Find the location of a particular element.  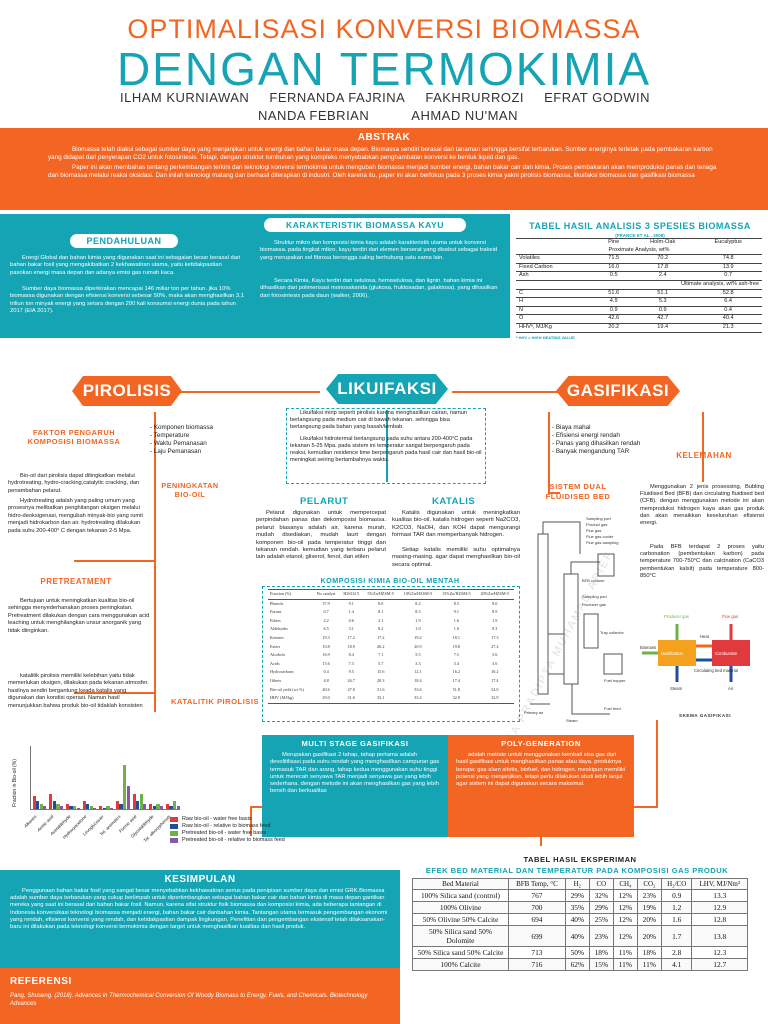

bio-table-cell: Acids is located at coordinates (275, 663).